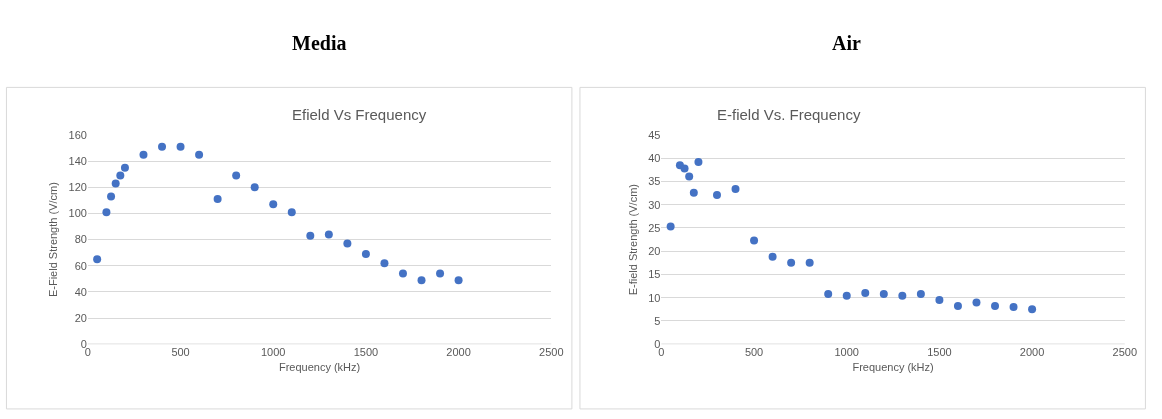 Image resolution: width=1162 pixels, height=419 pixels. What do you see at coordinates (77, 213) in the screenshot?
I see `y-tick-label: 100` at bounding box center [77, 213].